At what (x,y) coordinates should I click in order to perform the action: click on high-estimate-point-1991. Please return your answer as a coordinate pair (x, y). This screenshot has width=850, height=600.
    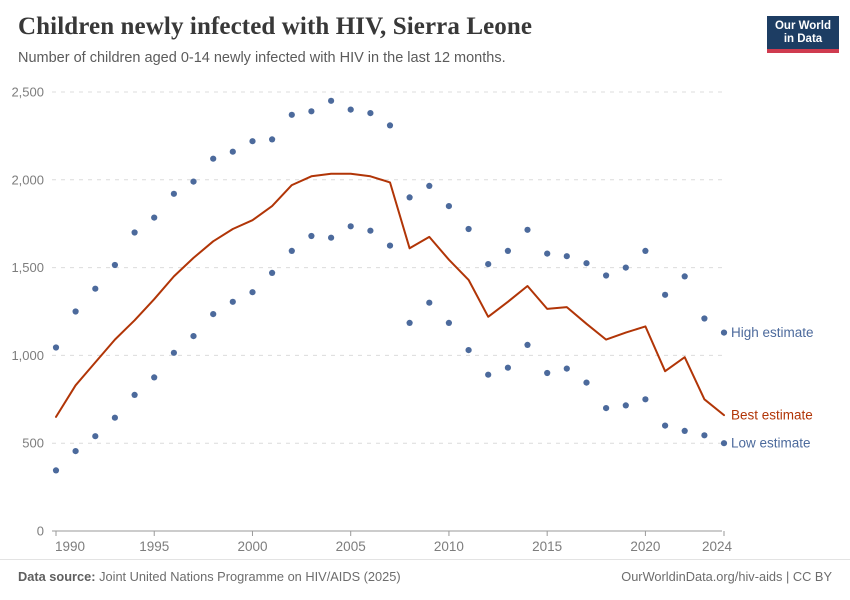
    Looking at the image, I should click on (75, 311).